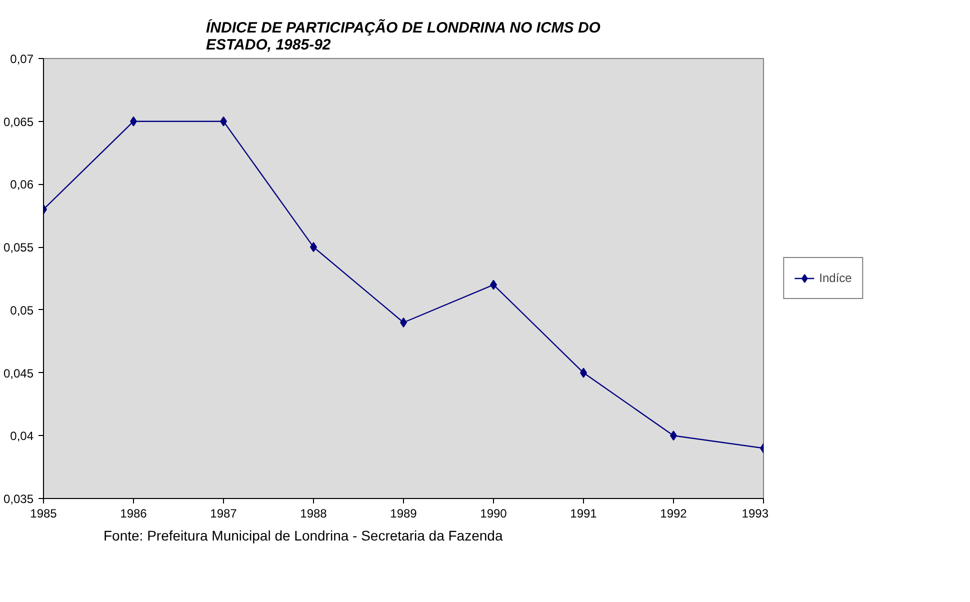  I want to click on source-note: Fonte: Prefeitura Municipal de Londrina - Secretaria da Fazenda, so click(303, 536).